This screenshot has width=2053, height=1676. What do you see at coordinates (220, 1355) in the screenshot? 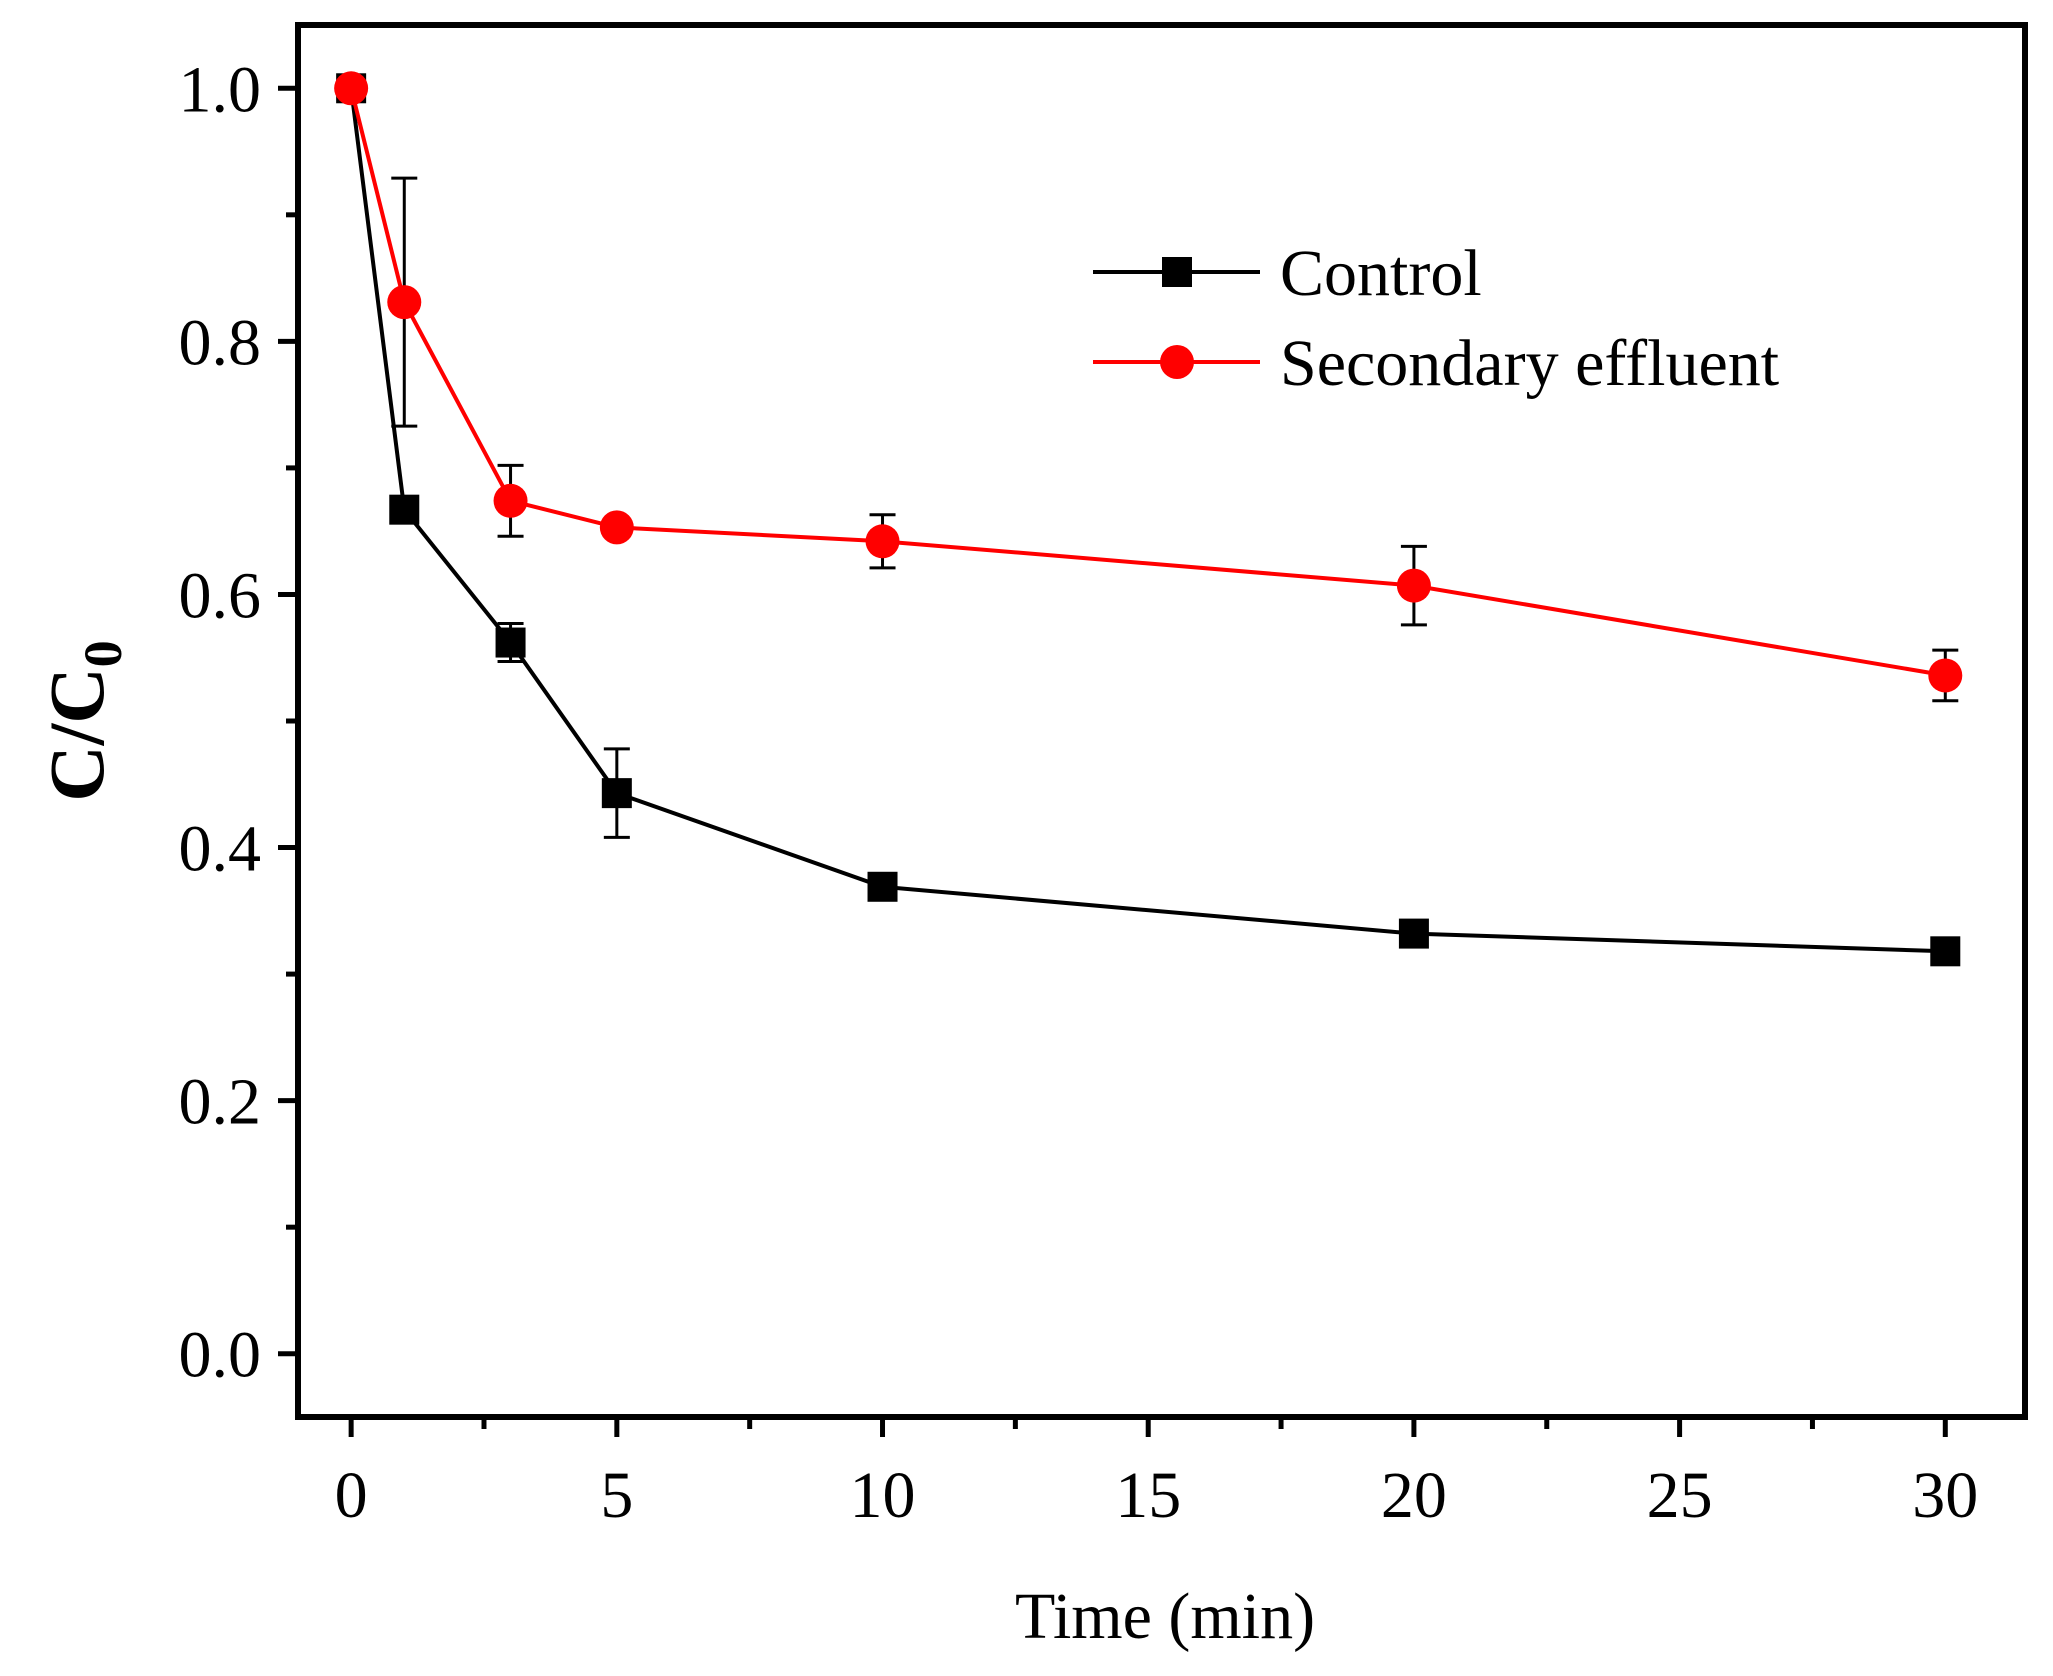
I see `y-tick-label: 0.0` at bounding box center [220, 1355].